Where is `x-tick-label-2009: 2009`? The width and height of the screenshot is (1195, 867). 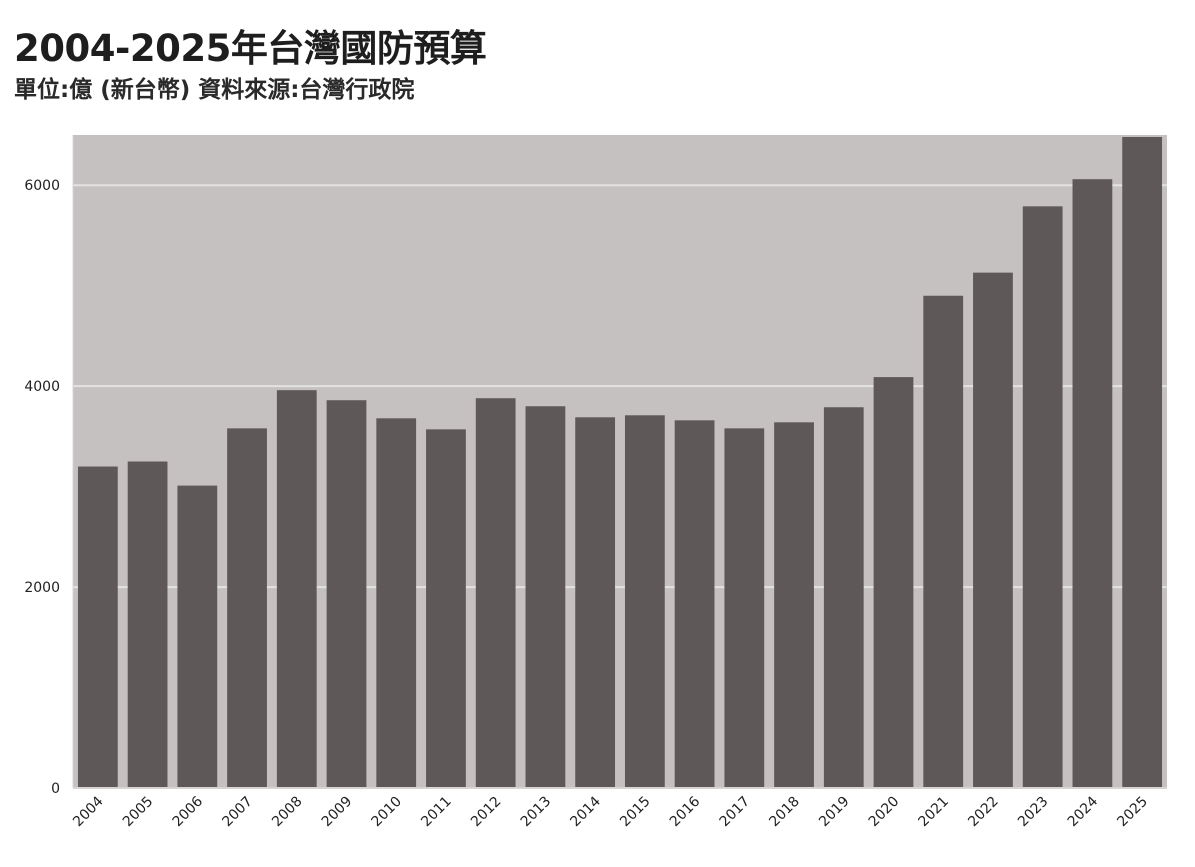
x-tick-label-2009: 2009 is located at coordinates (337, 812).